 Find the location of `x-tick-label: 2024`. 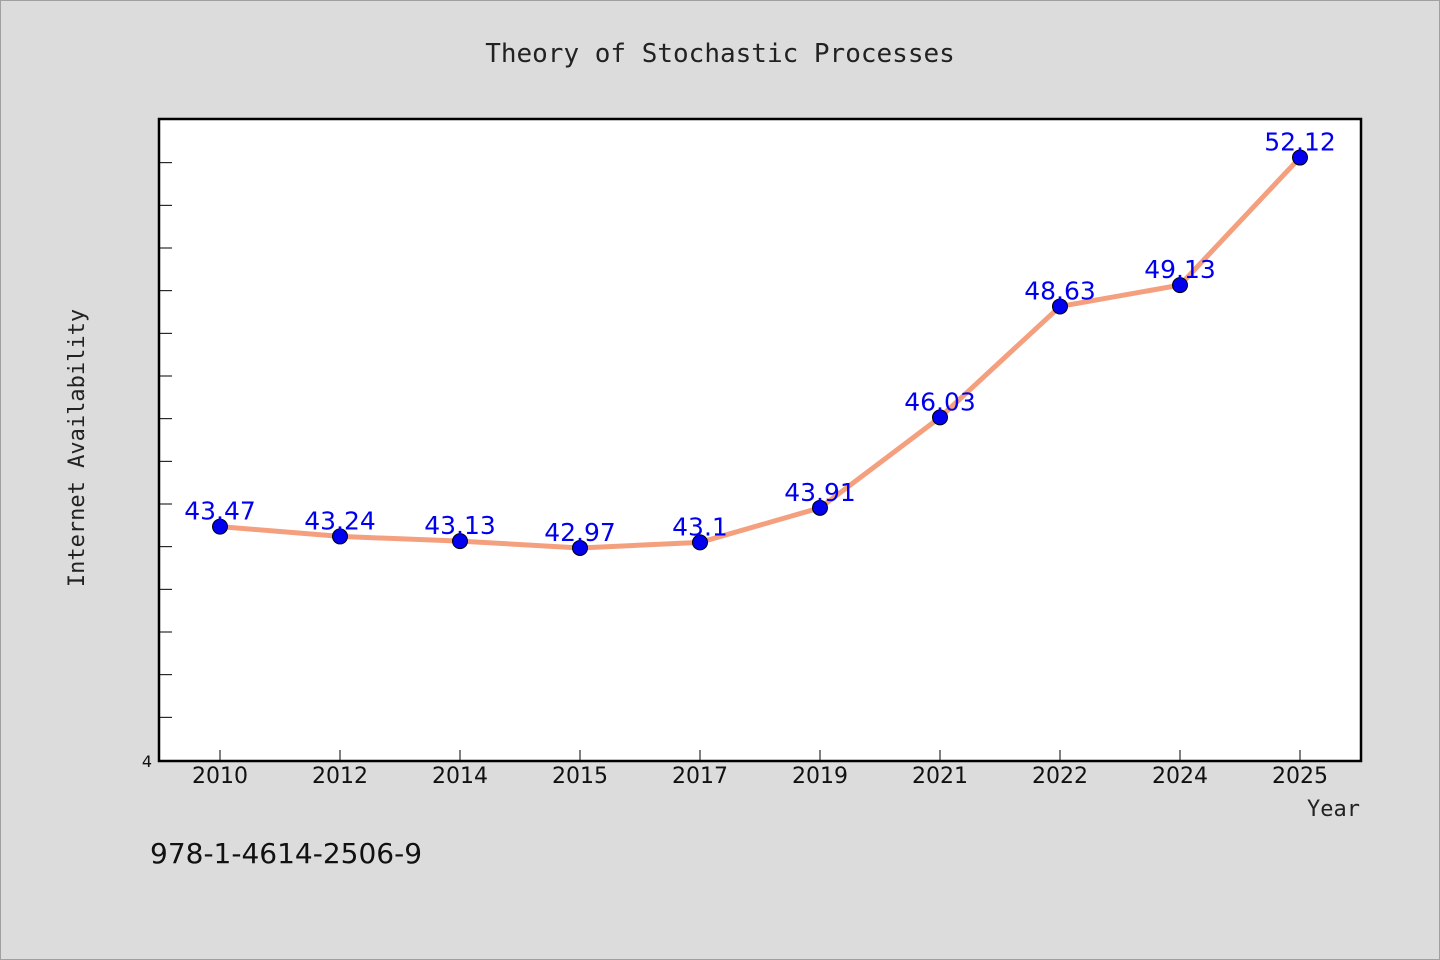

x-tick-label: 2024 is located at coordinates (1180, 776).